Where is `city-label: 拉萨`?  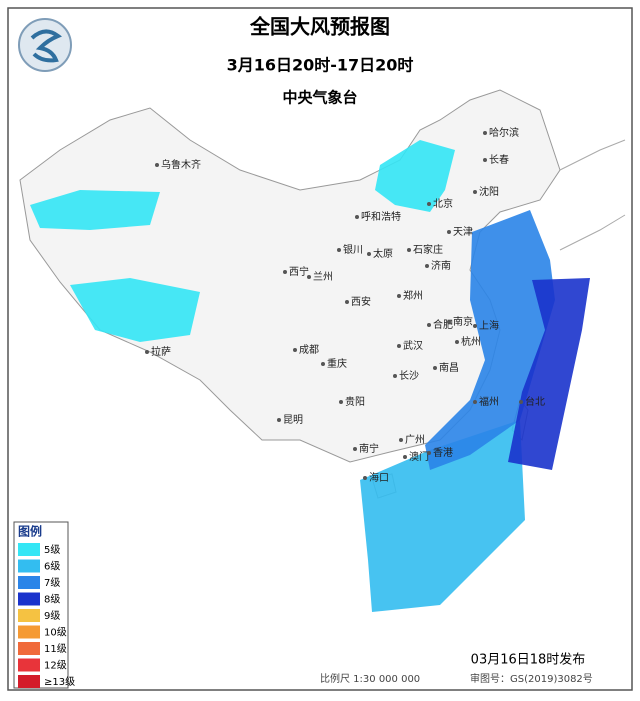
city-label: 拉萨 is located at coordinates (161, 351).